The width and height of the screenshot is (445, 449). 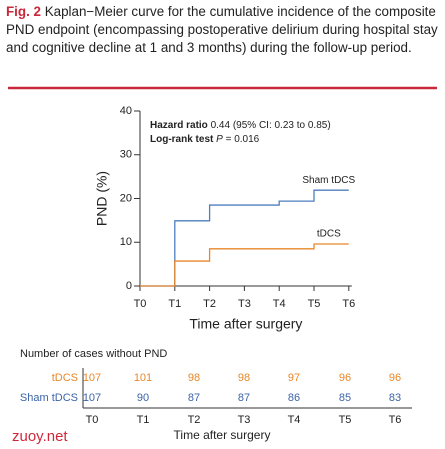 I want to click on risk-row-label: Sham tDCS, so click(x=49, y=398).